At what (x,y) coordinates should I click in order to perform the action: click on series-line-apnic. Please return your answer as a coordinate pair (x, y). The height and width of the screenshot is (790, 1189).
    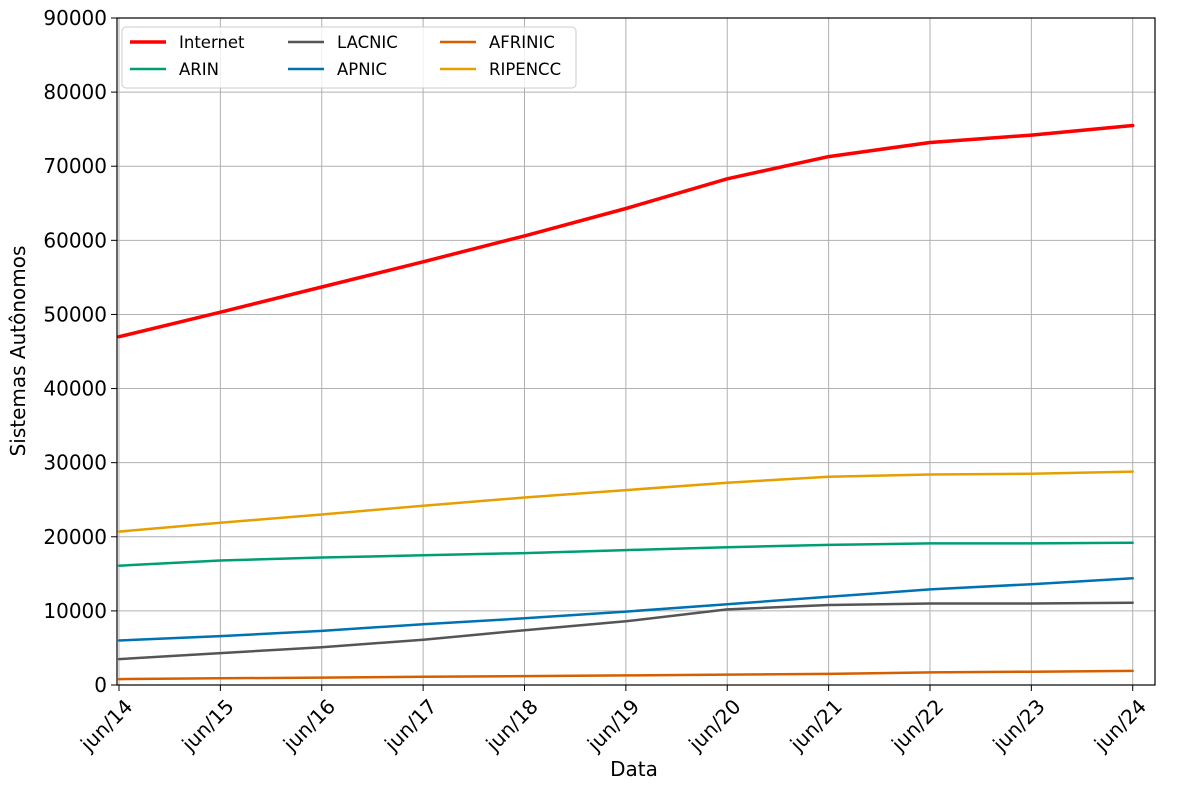
    Looking at the image, I should click on (625, 609).